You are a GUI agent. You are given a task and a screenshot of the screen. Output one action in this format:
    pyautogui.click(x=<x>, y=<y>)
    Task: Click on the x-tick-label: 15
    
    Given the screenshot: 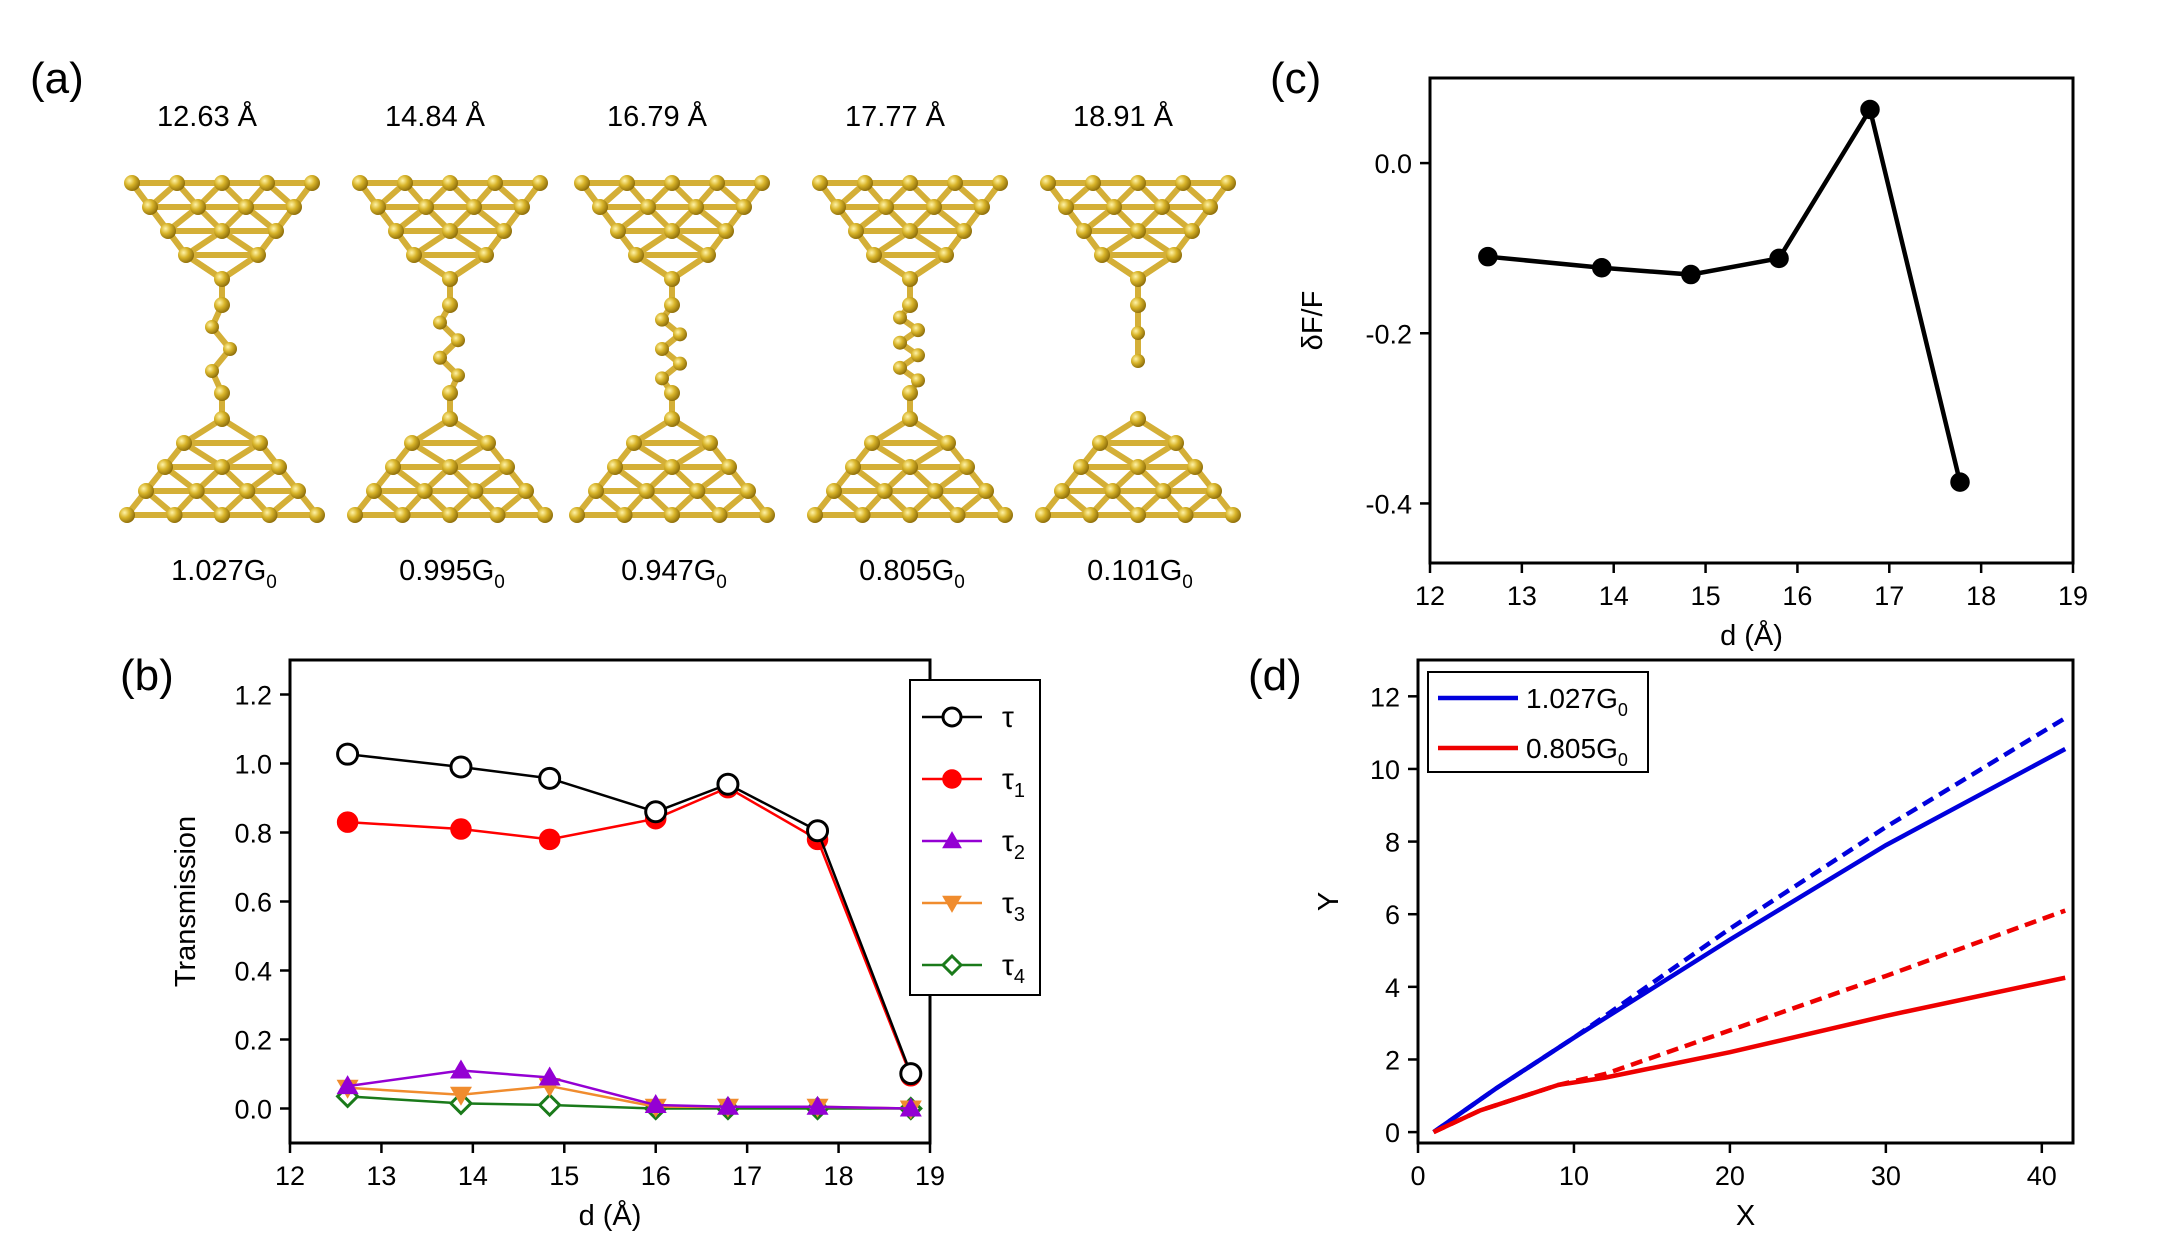 What is the action you would take?
    pyautogui.click(x=564, y=1176)
    